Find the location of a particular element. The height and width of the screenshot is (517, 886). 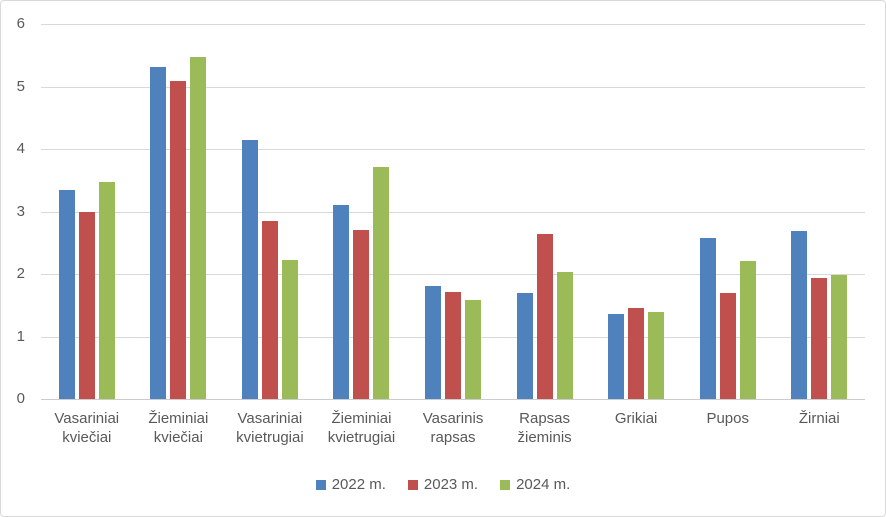

x-category-label: Rapsas žieminis is located at coordinates (544, 428).